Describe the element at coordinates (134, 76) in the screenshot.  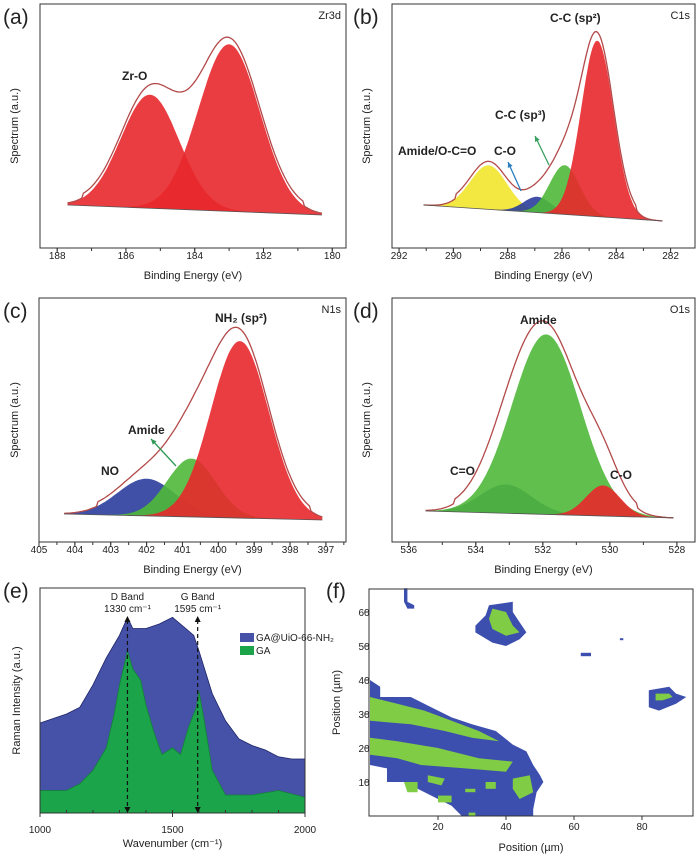
I see `peak-annotation: Zr-O` at that location.